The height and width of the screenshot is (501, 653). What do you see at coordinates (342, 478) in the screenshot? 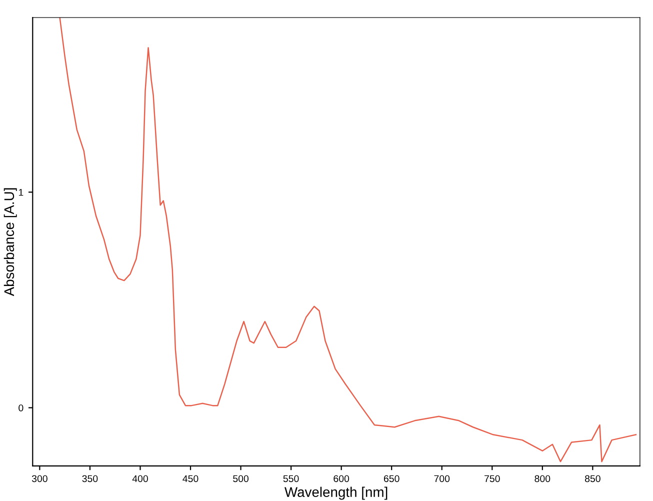
I see `x-tick-label: 600` at bounding box center [342, 478].